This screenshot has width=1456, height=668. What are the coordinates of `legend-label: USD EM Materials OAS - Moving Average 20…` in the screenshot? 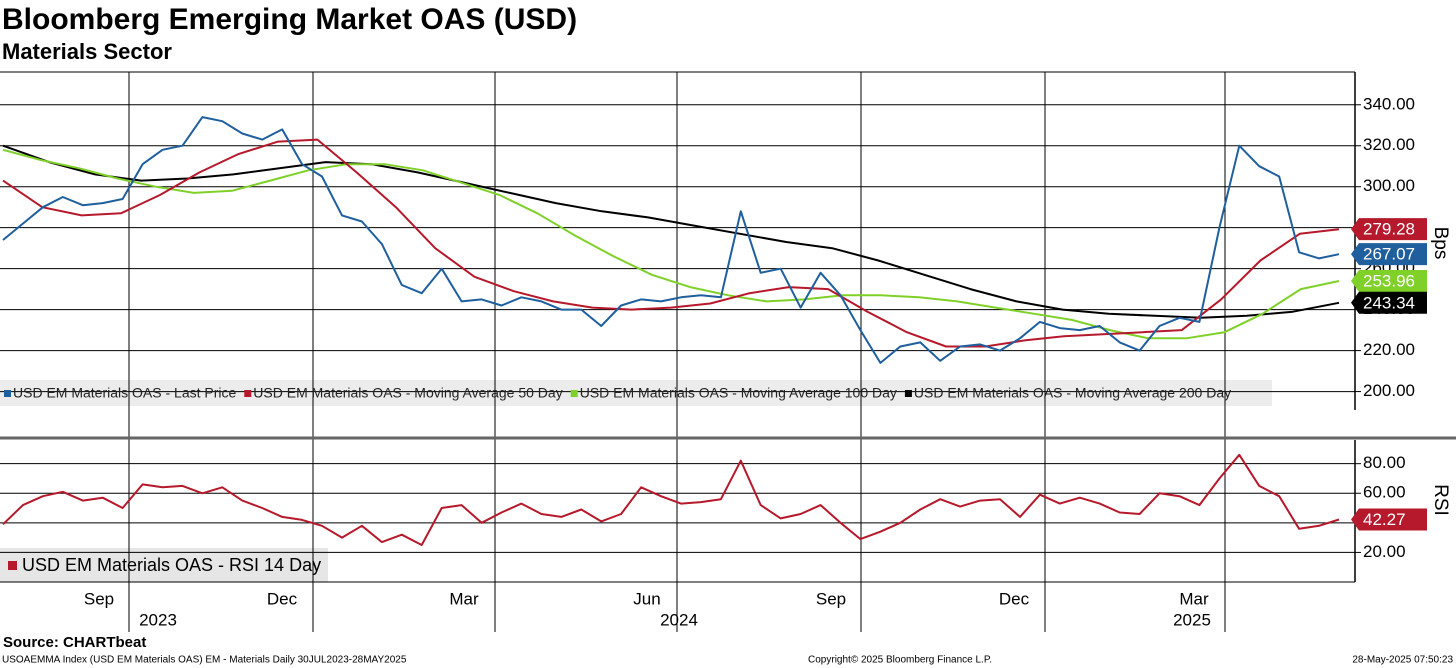 It's located at (1072, 393).